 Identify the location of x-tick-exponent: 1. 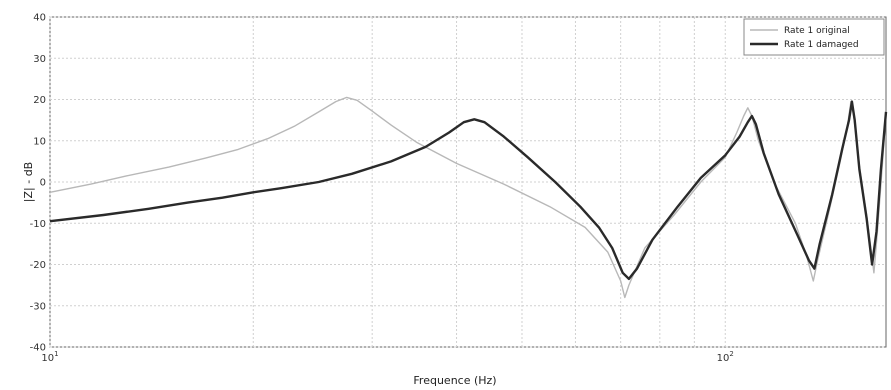
(56, 354).